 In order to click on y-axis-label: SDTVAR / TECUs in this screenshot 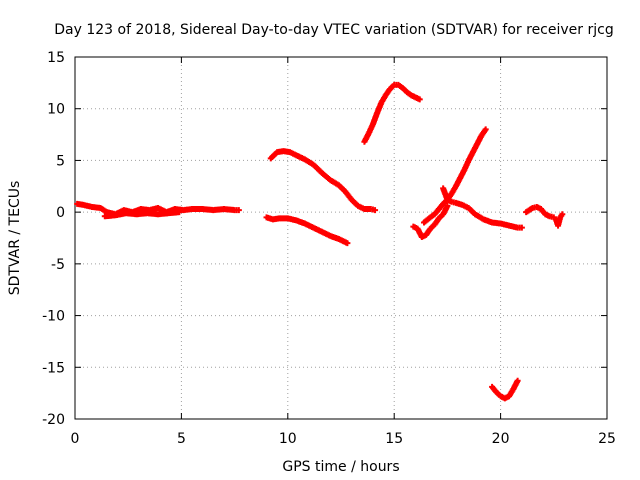, I will do `click(15, 238)`.